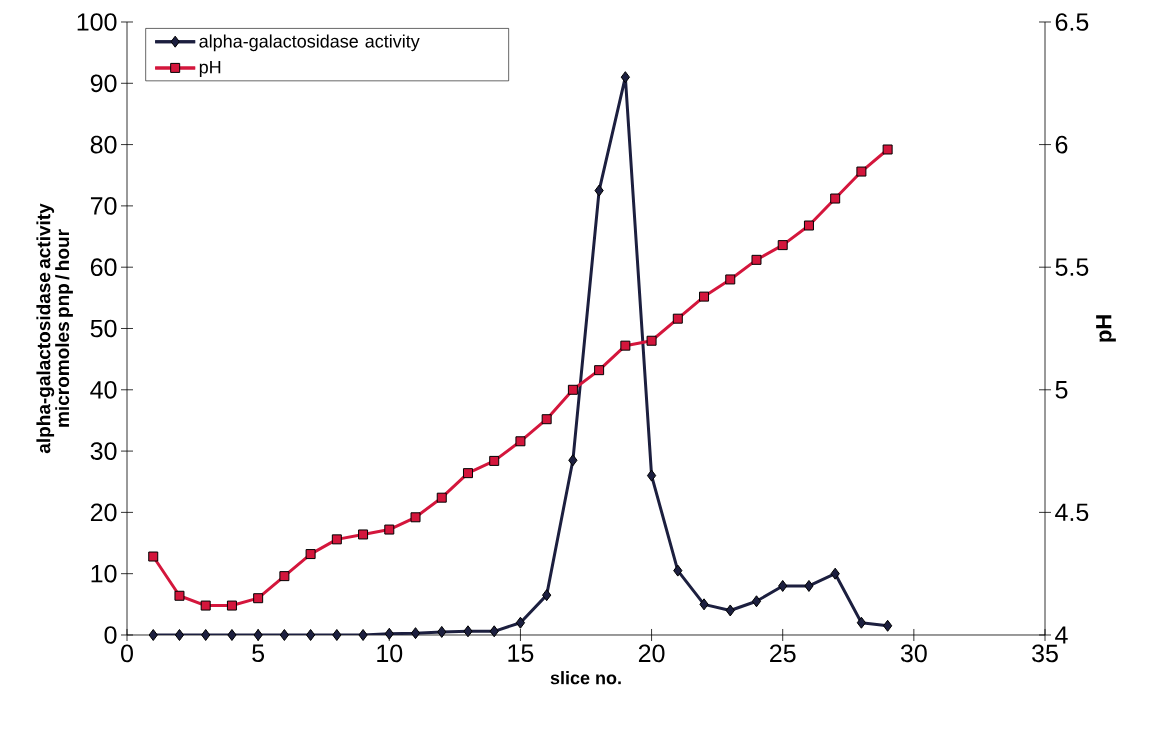  I want to click on x-tick-label: 30, so click(913, 653).